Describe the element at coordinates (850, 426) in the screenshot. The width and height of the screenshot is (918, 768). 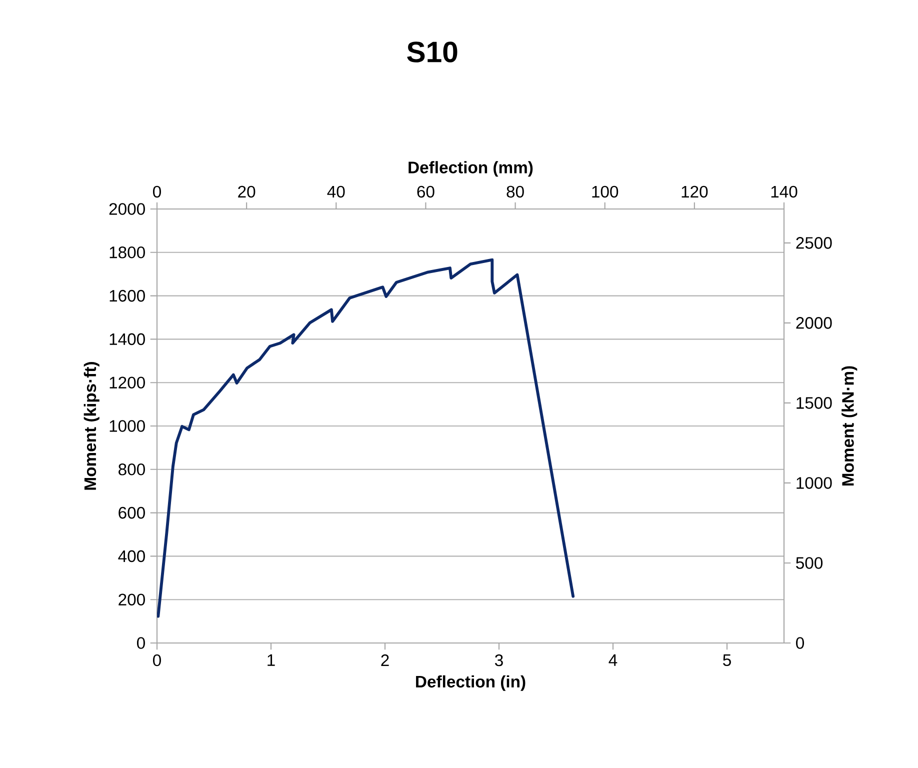
I see `y2-axis-title: Moment (kN·m)` at that location.